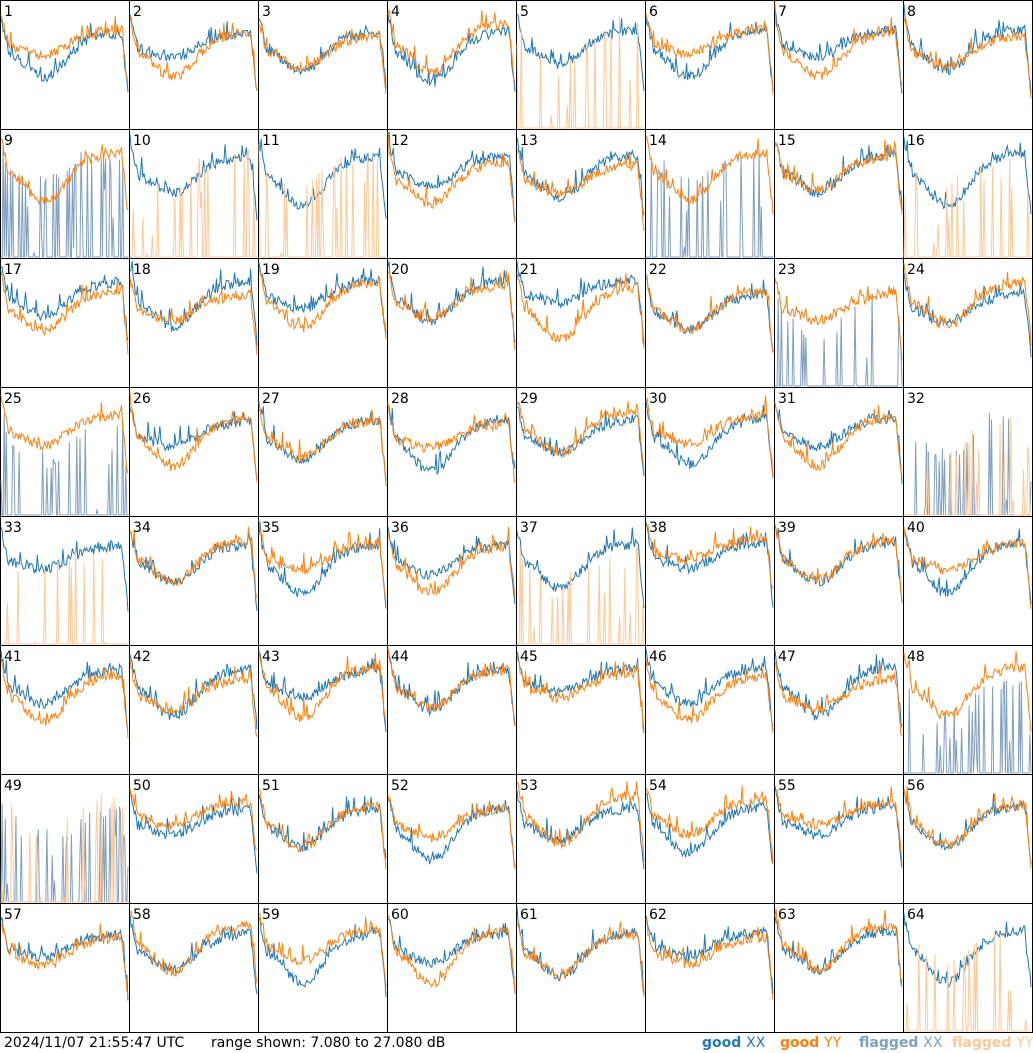 Image resolution: width=1033 pixels, height=1053 pixels. I want to click on panel-44: 44, so click(452, 710).